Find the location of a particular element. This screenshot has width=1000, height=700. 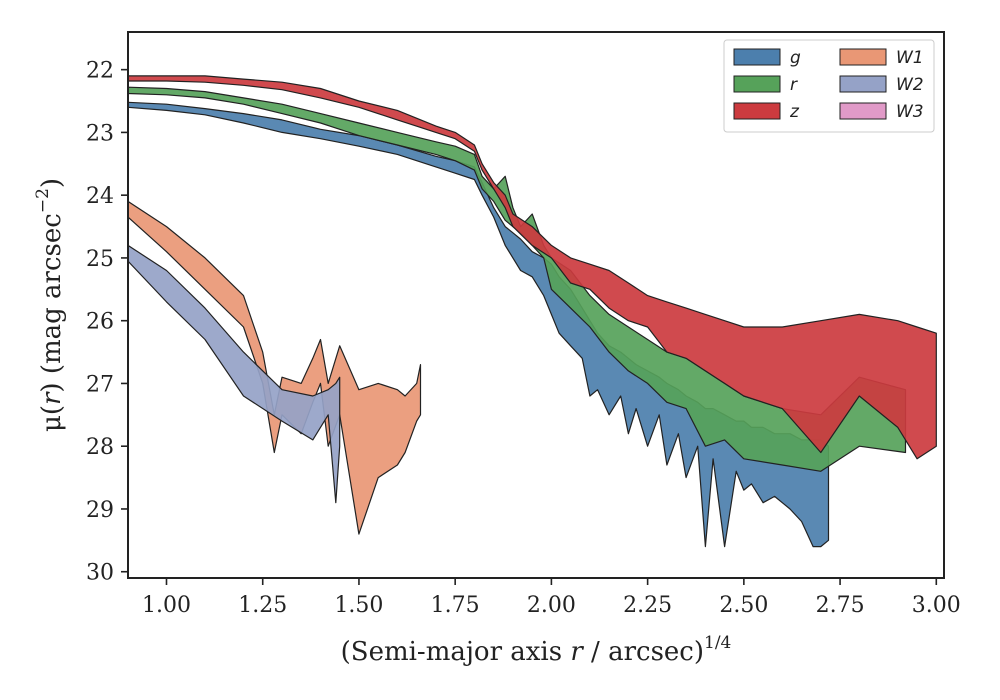

x-tick-label: 3.00 is located at coordinates (936, 605).